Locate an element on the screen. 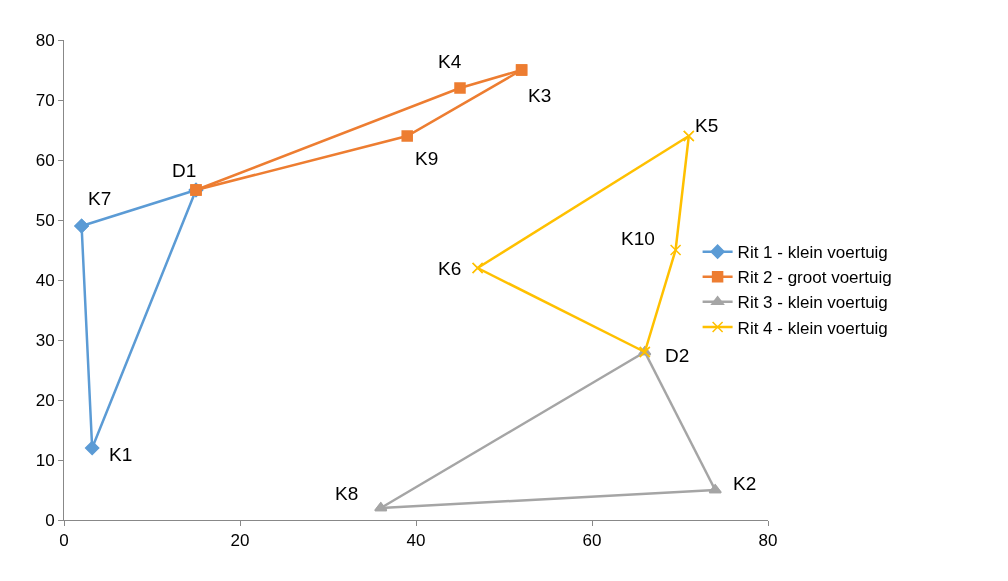 This screenshot has width=1008, height=581. annotation: K9 is located at coordinates (427, 158).